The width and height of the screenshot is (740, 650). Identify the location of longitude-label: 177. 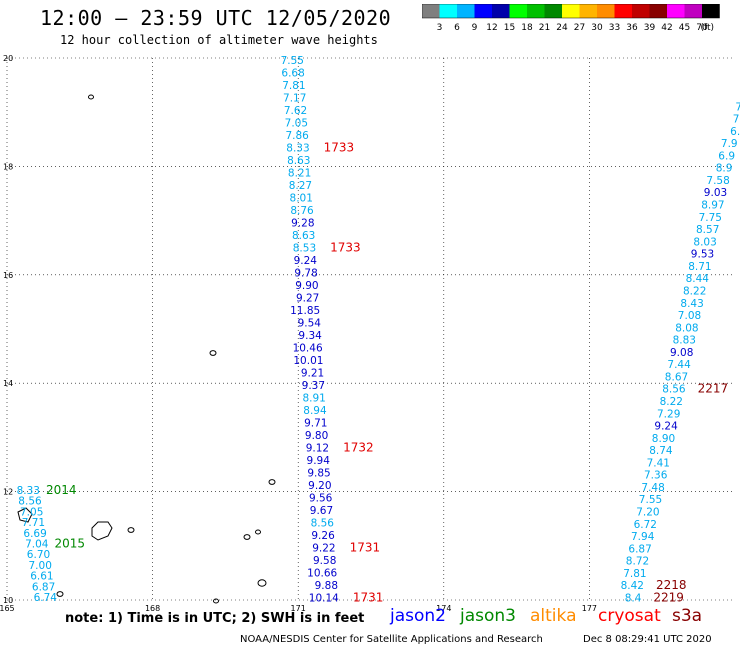
(589, 608).